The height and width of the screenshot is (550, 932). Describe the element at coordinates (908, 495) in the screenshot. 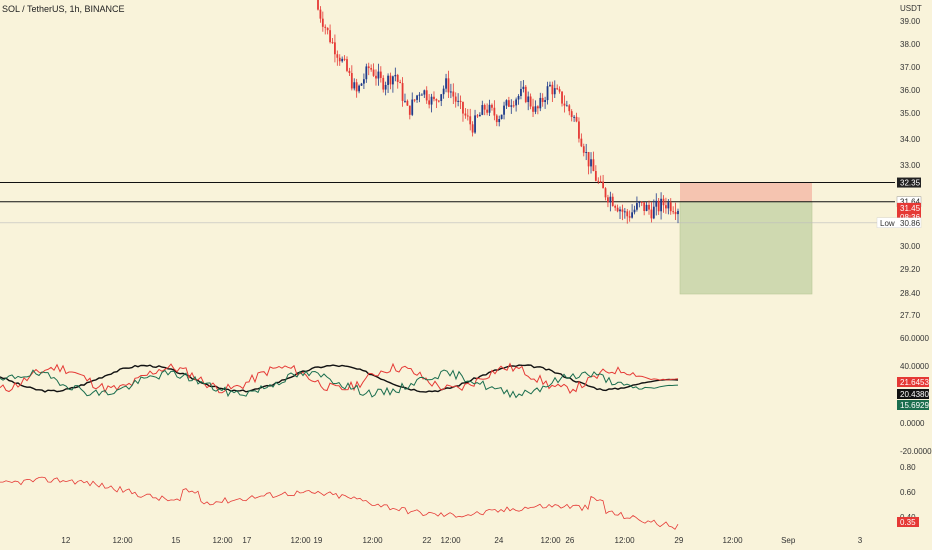

I see `indicator-2-axis: 0.800.600.400.35` at that location.